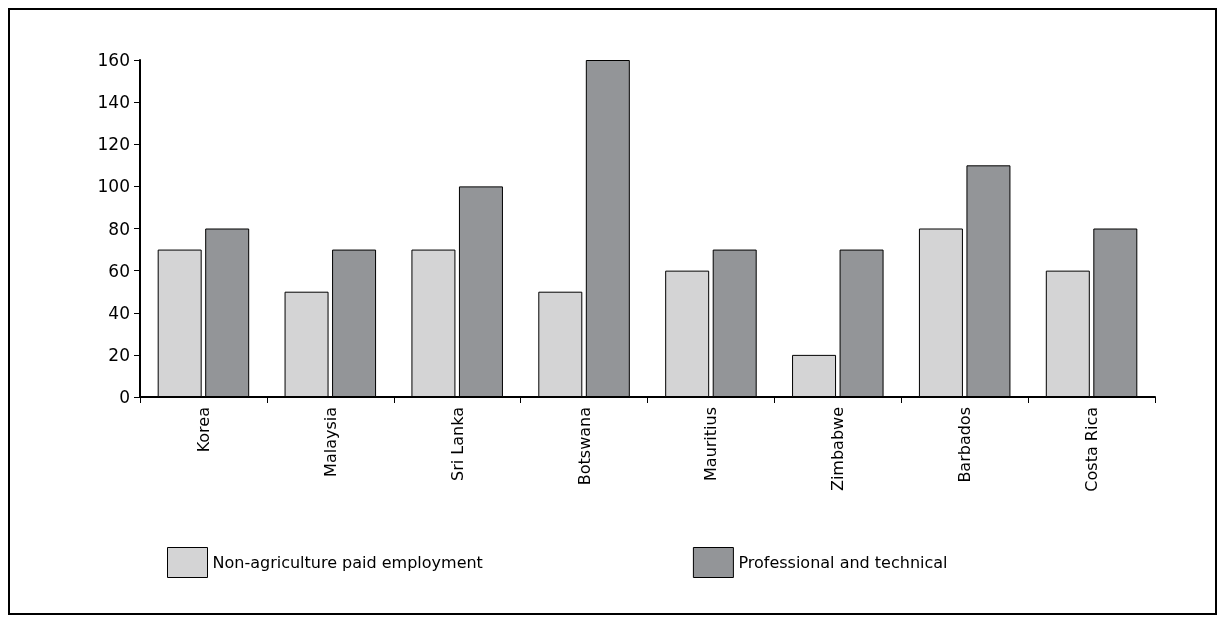  Describe the element at coordinates (965, 445) in the screenshot. I see `x-tick-label: Barbados` at that location.